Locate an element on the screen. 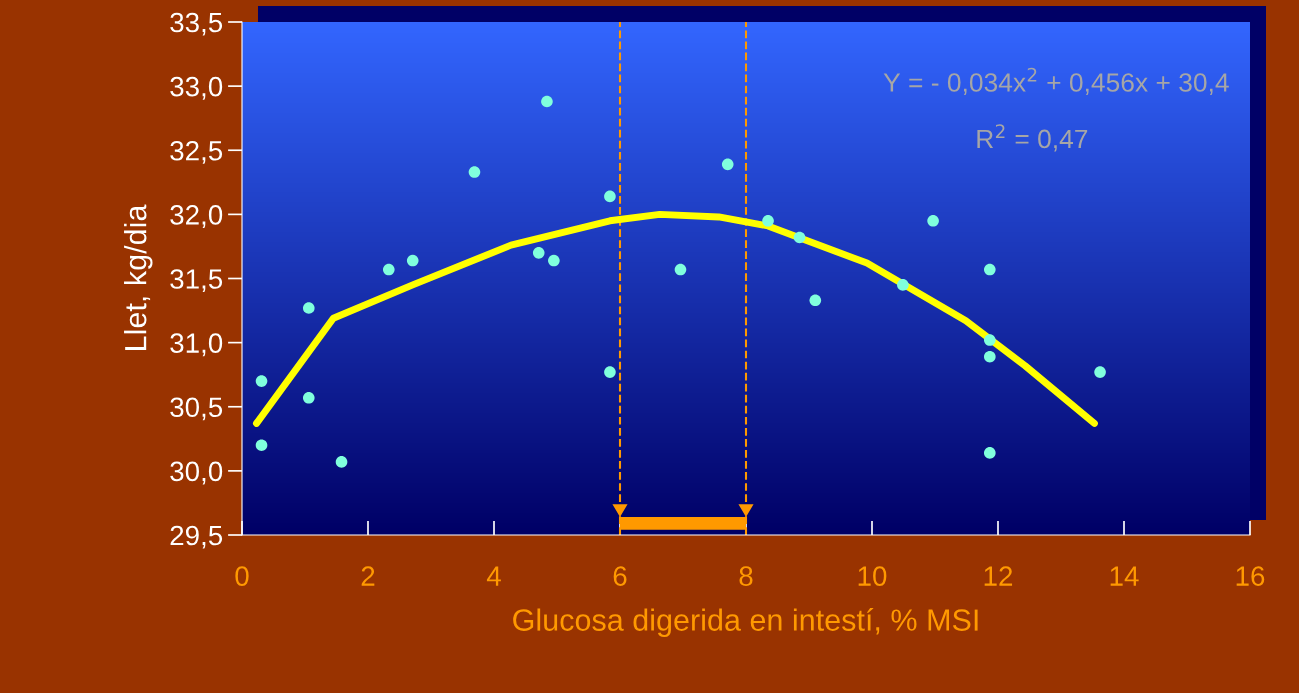  x-tick-label: 12 is located at coordinates (998, 576).